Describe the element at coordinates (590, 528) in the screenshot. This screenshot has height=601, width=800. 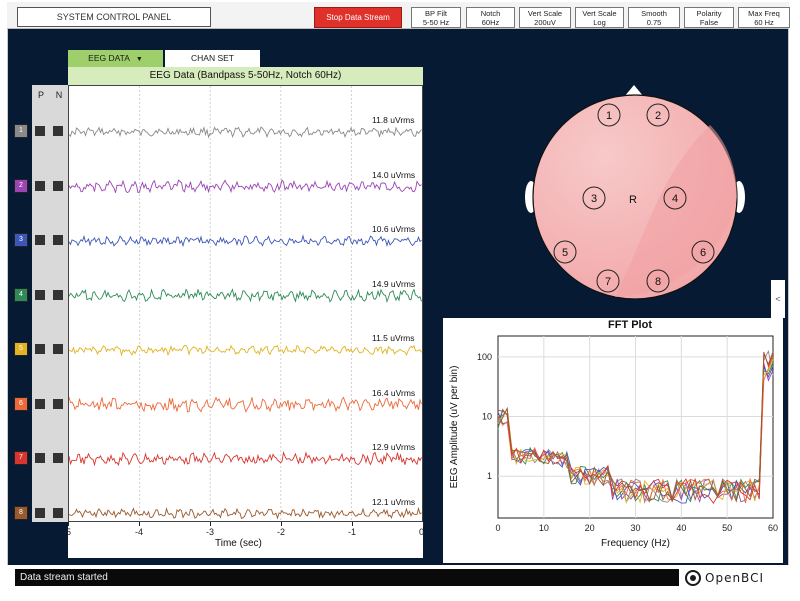
I see `fft-x-tick-label: 20` at that location.